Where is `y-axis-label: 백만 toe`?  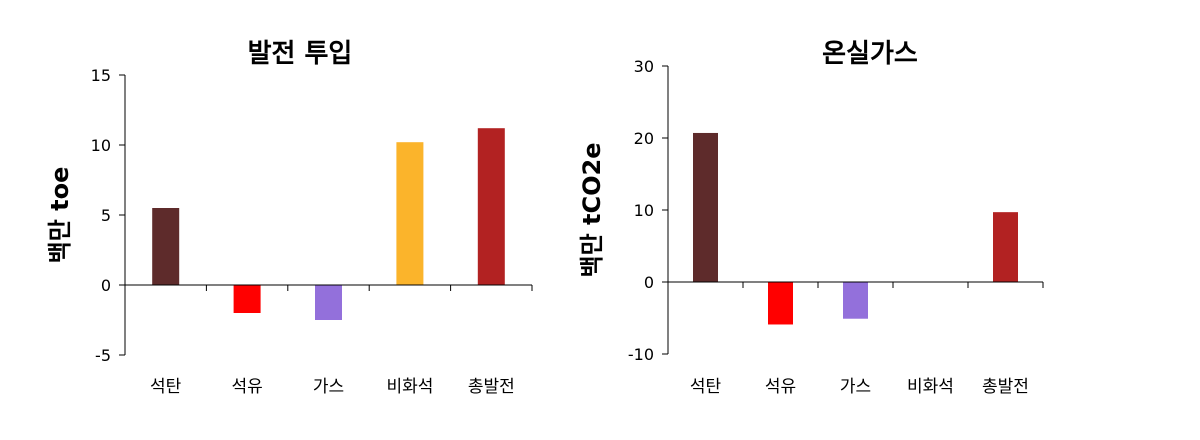
y-axis-label: 백만 toe is located at coordinates (60, 215).